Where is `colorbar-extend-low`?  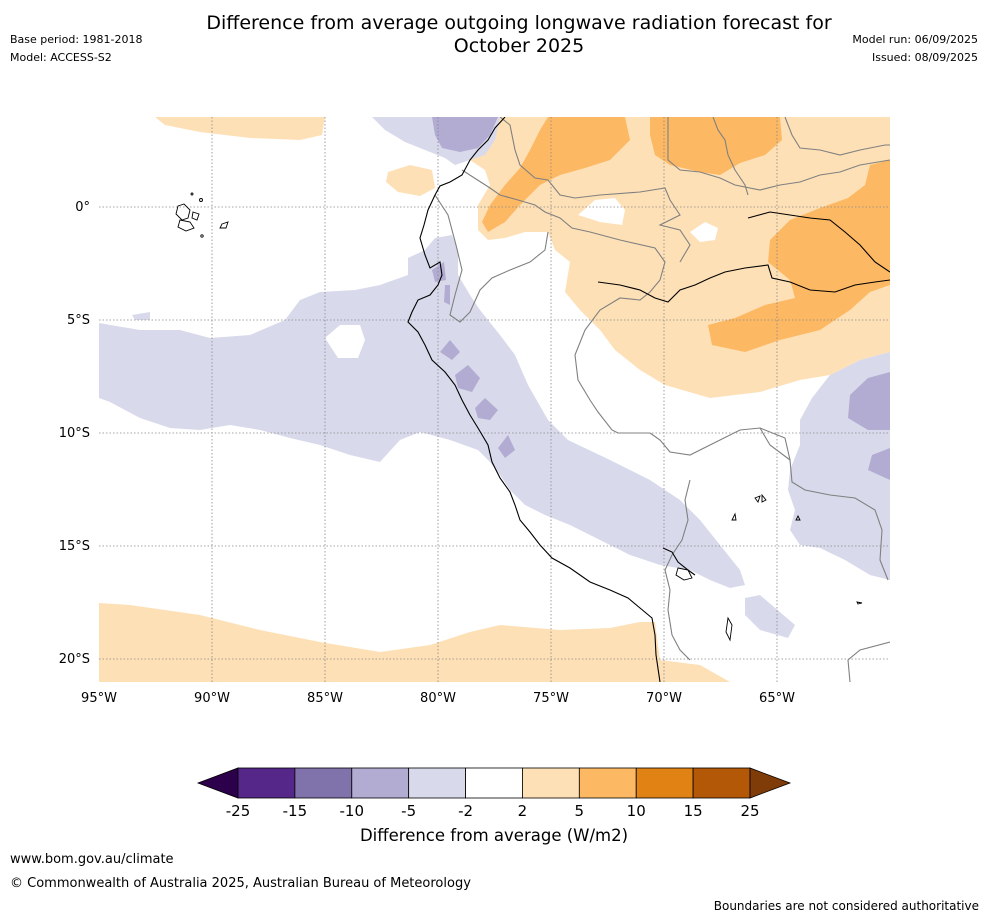 colorbar-extend-low is located at coordinates (217, 783).